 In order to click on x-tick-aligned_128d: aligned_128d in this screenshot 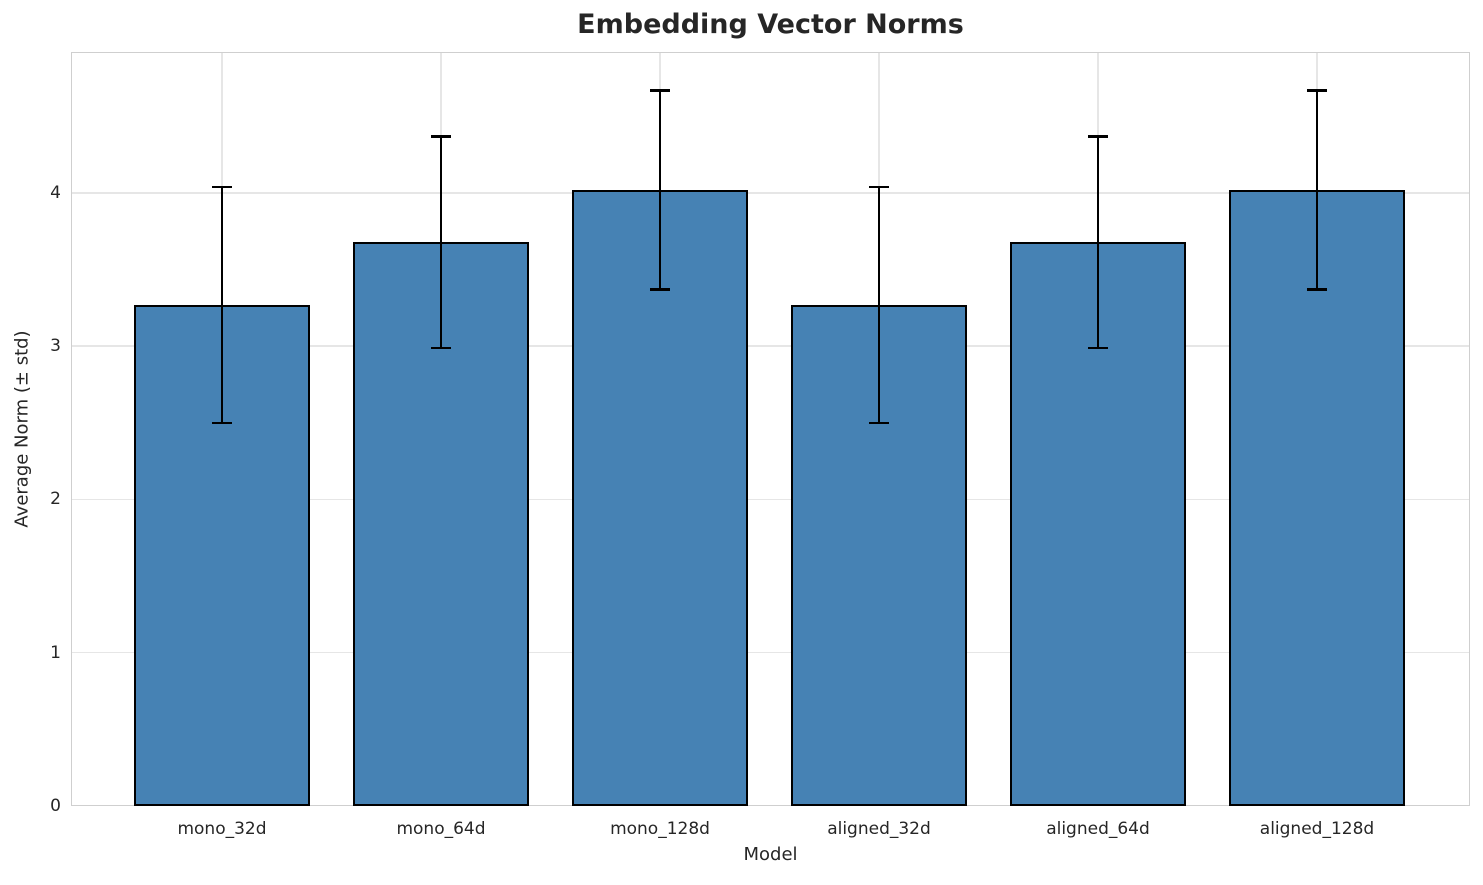, I will do `click(1317, 829)`.